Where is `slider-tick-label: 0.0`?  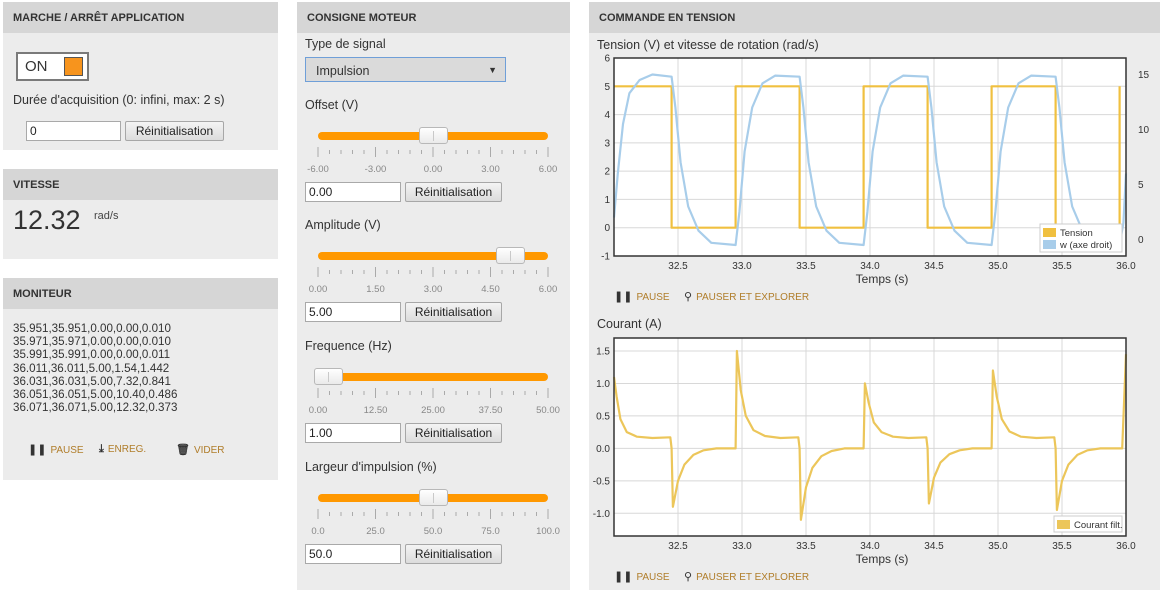
slider-tick-label: 0.0 is located at coordinates (318, 531).